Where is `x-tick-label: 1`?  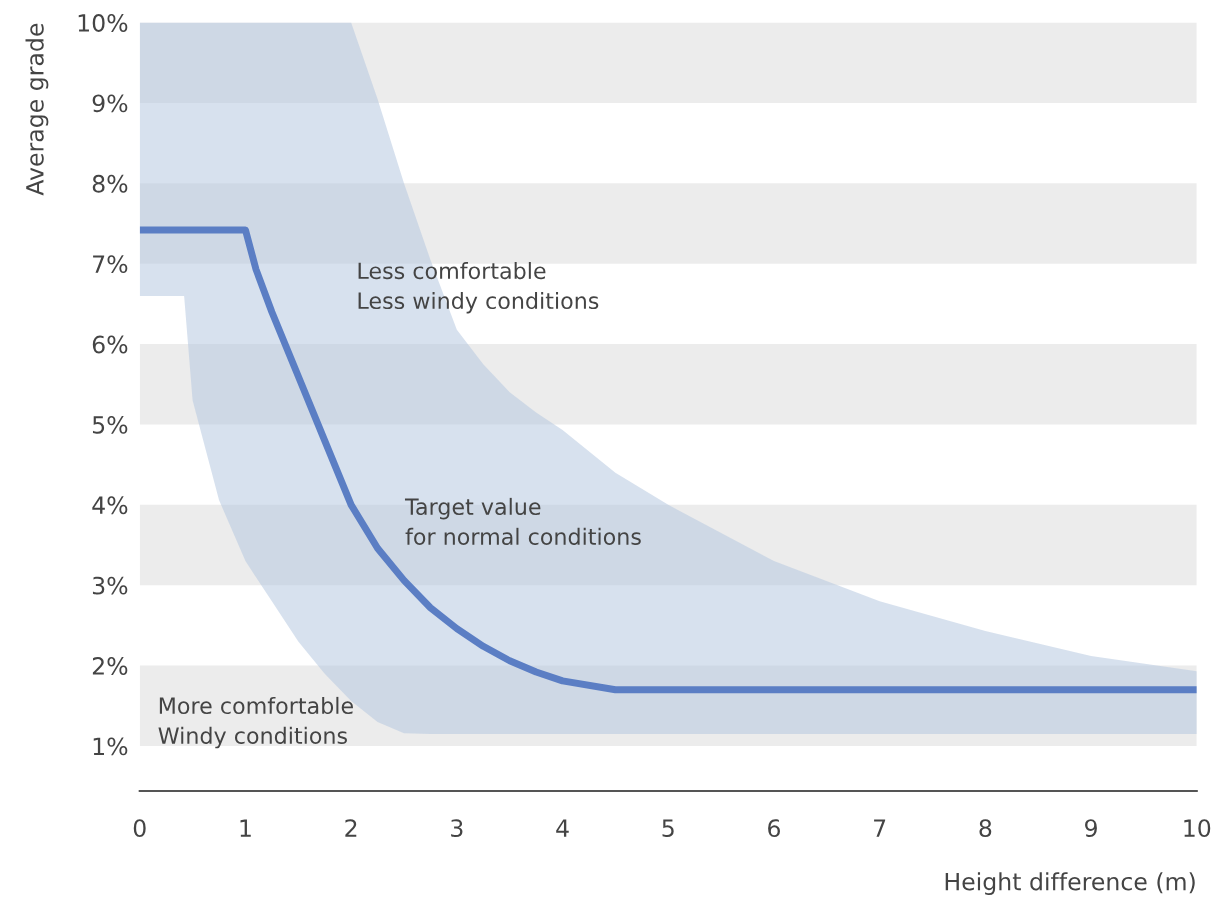
x-tick-label: 1 is located at coordinates (245, 828).